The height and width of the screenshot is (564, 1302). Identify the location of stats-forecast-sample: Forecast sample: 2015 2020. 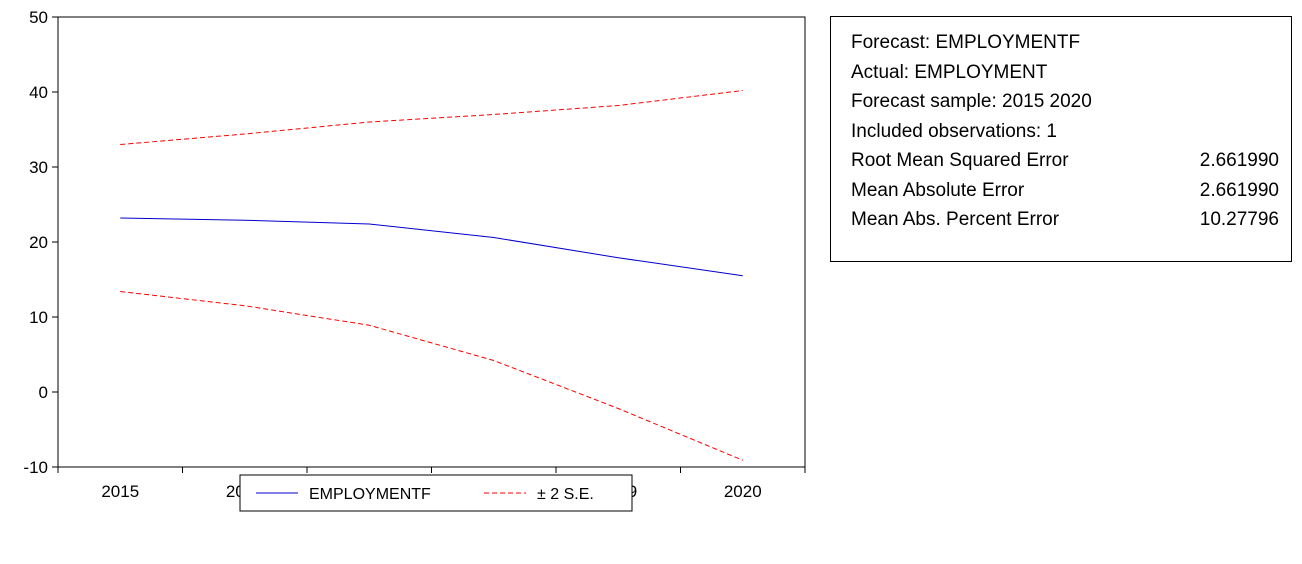
(971, 101).